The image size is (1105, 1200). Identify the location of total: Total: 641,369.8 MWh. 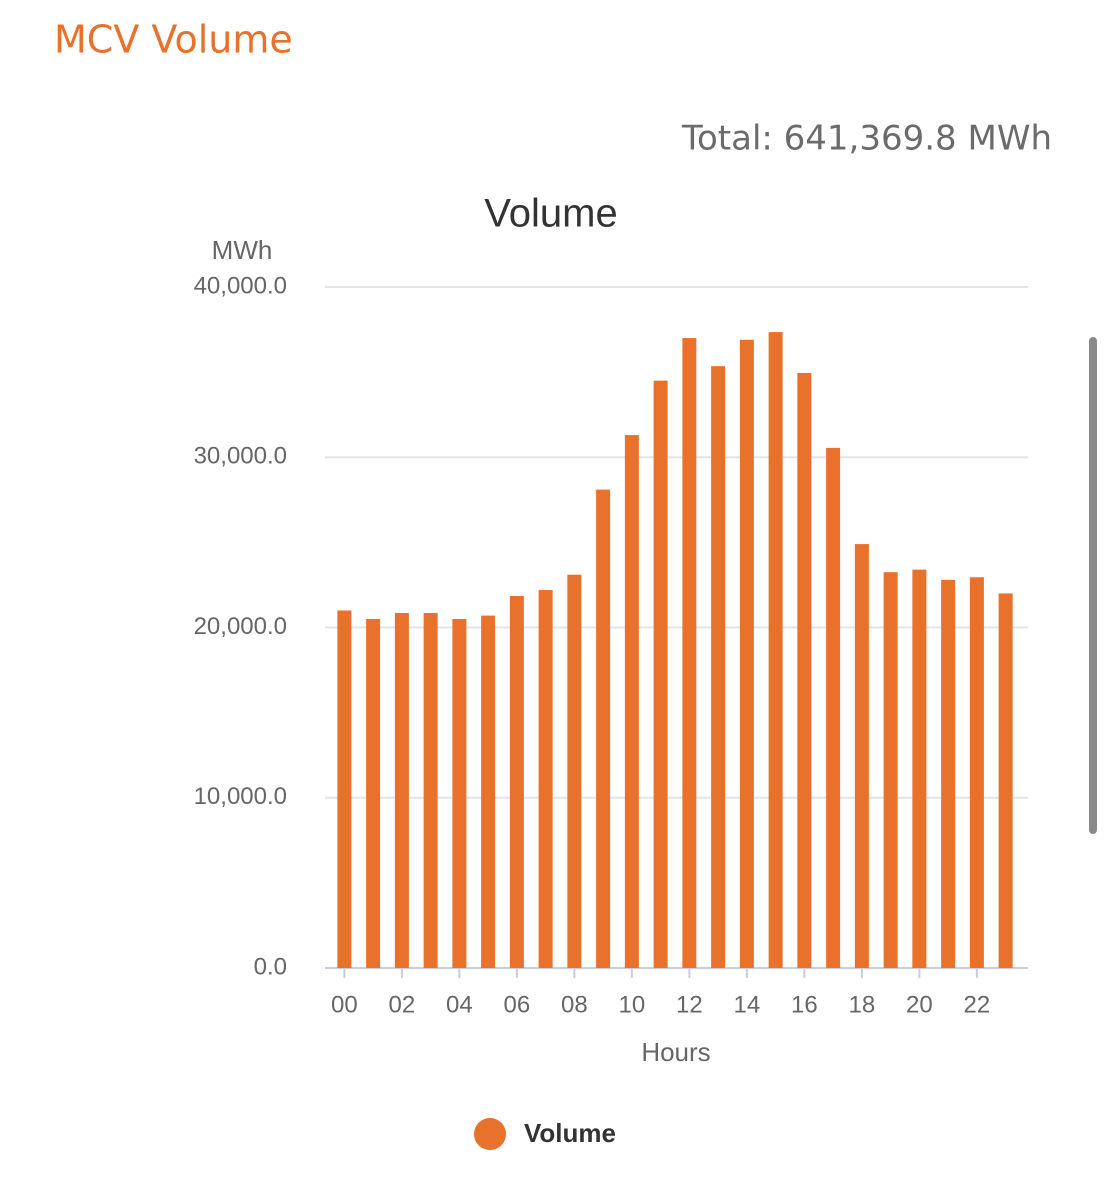
(866, 139).